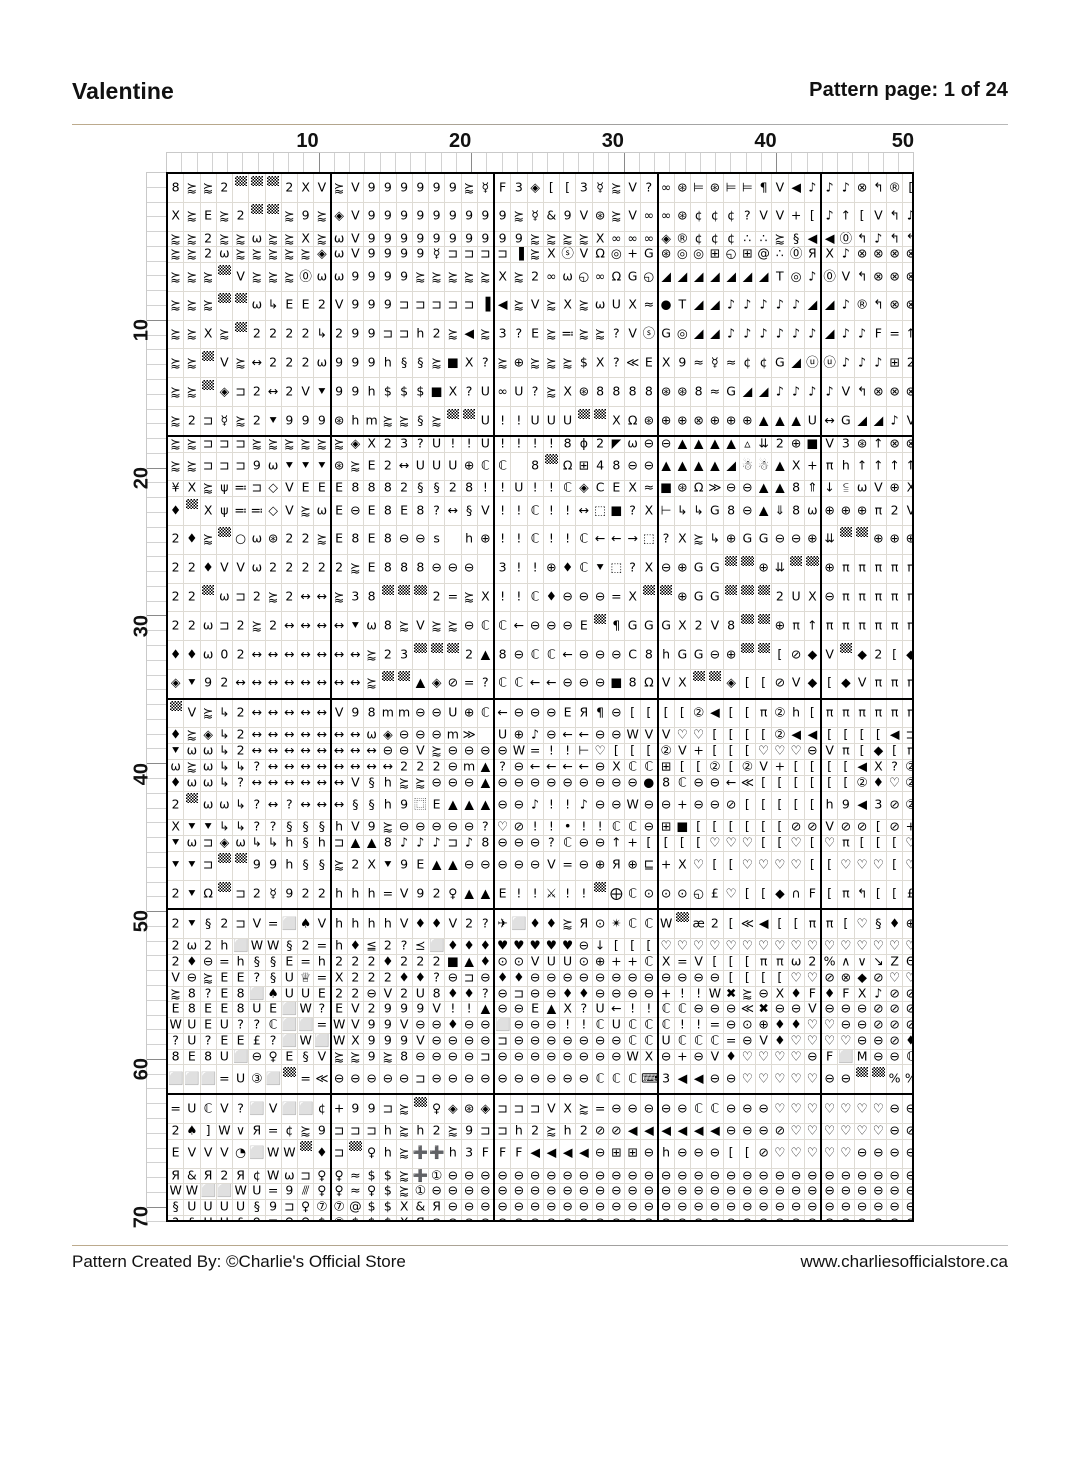  Describe the element at coordinates (503, 713) in the screenshot. I see `stitch-cell: ←` at that location.